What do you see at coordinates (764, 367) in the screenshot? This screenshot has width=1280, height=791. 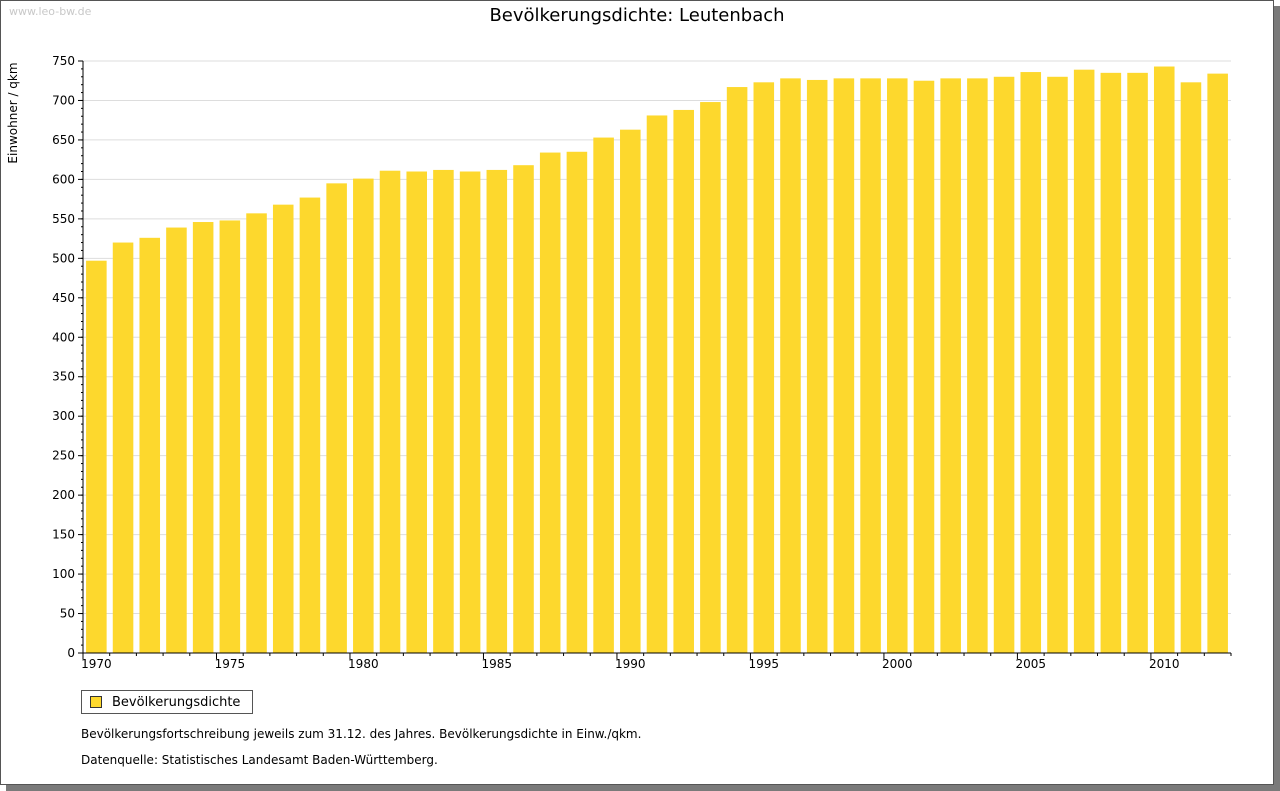 I see `bar-1995` at bounding box center [764, 367].